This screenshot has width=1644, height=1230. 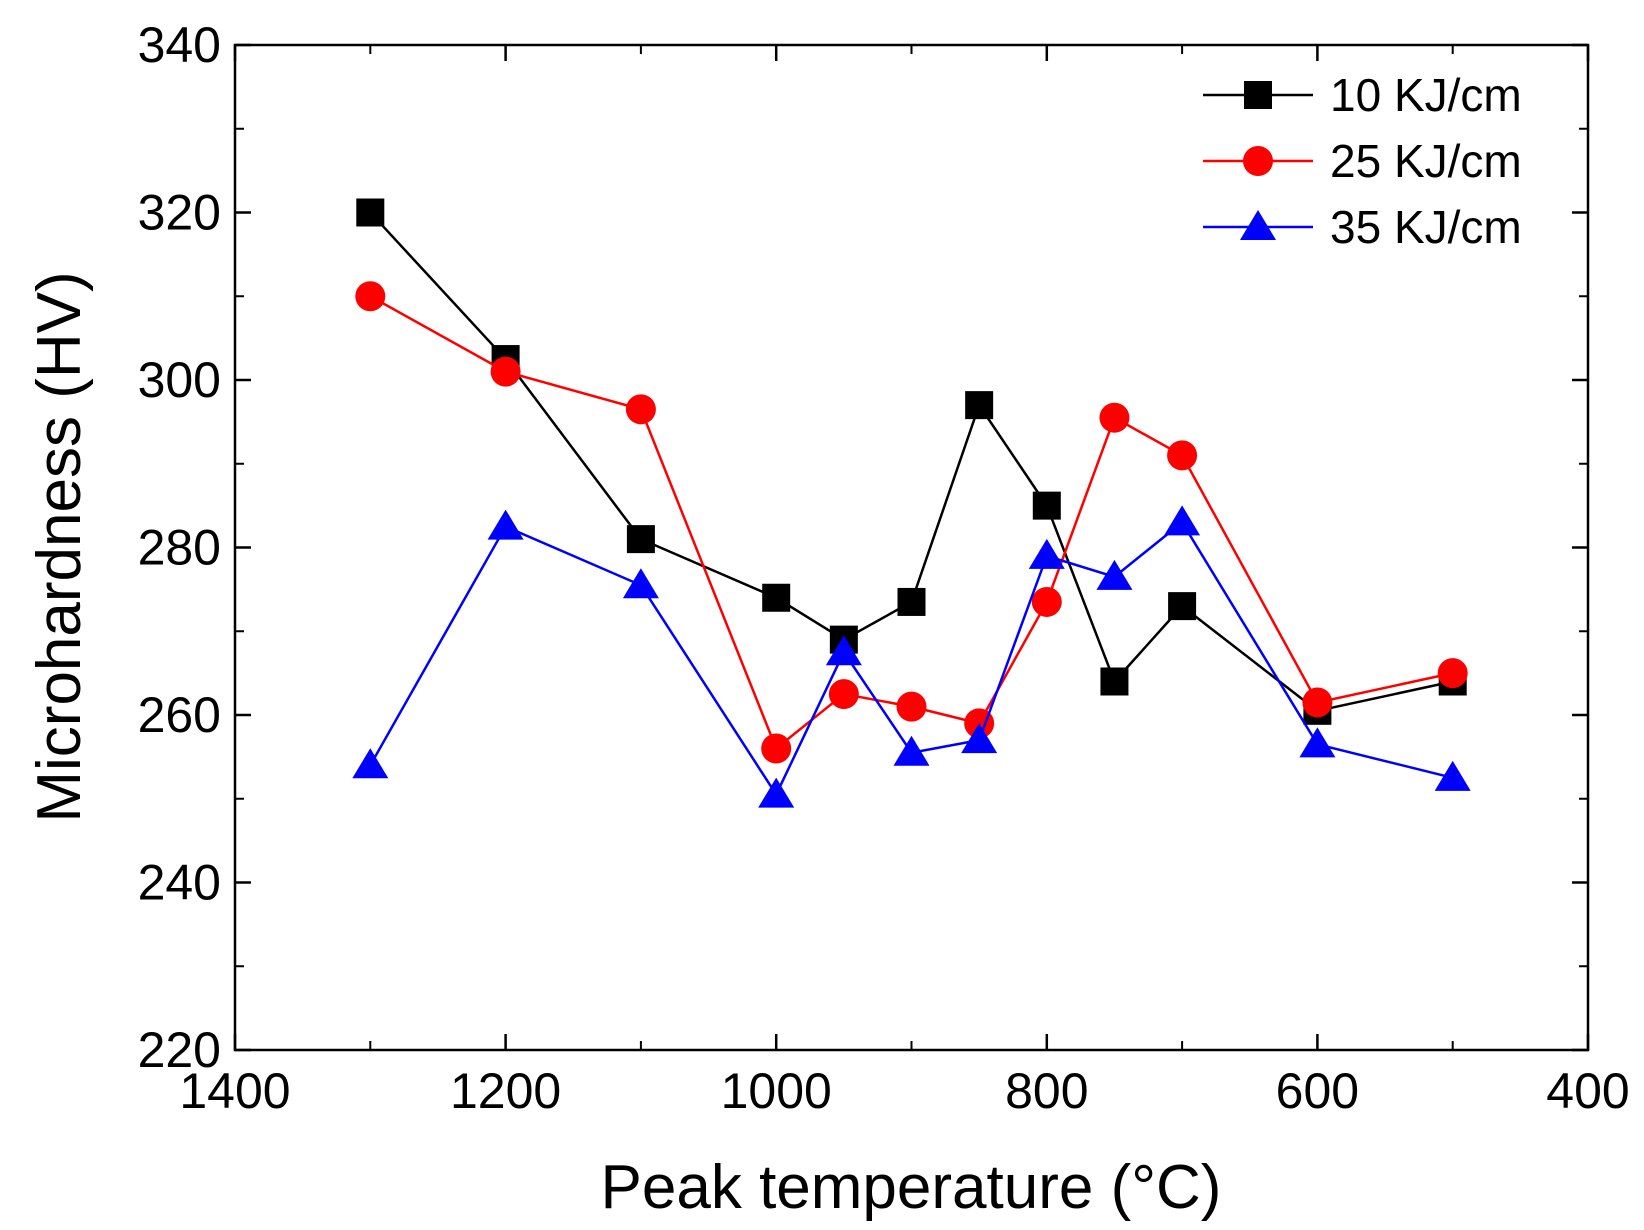 I want to click on x-tick-label: 600, so click(x=1317, y=1091).